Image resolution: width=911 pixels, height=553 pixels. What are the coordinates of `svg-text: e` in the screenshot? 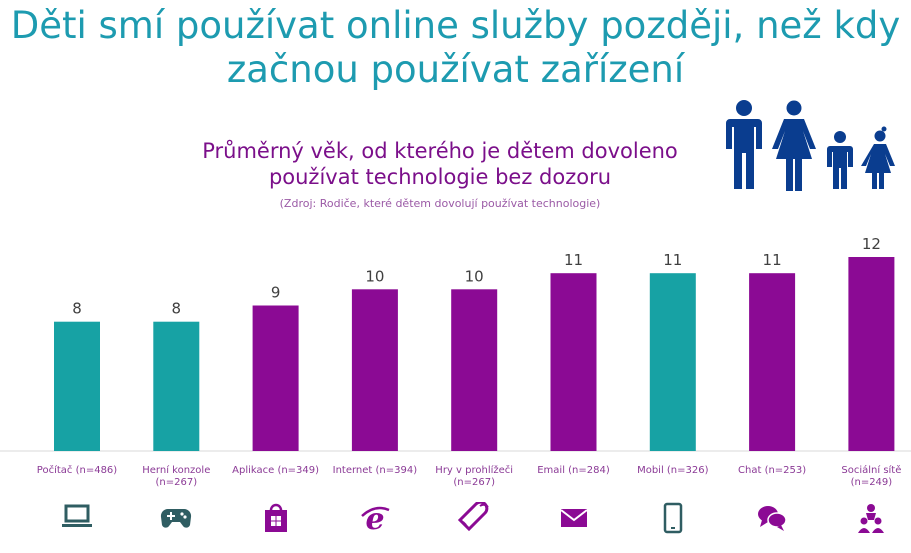 It's located at (374, 518).